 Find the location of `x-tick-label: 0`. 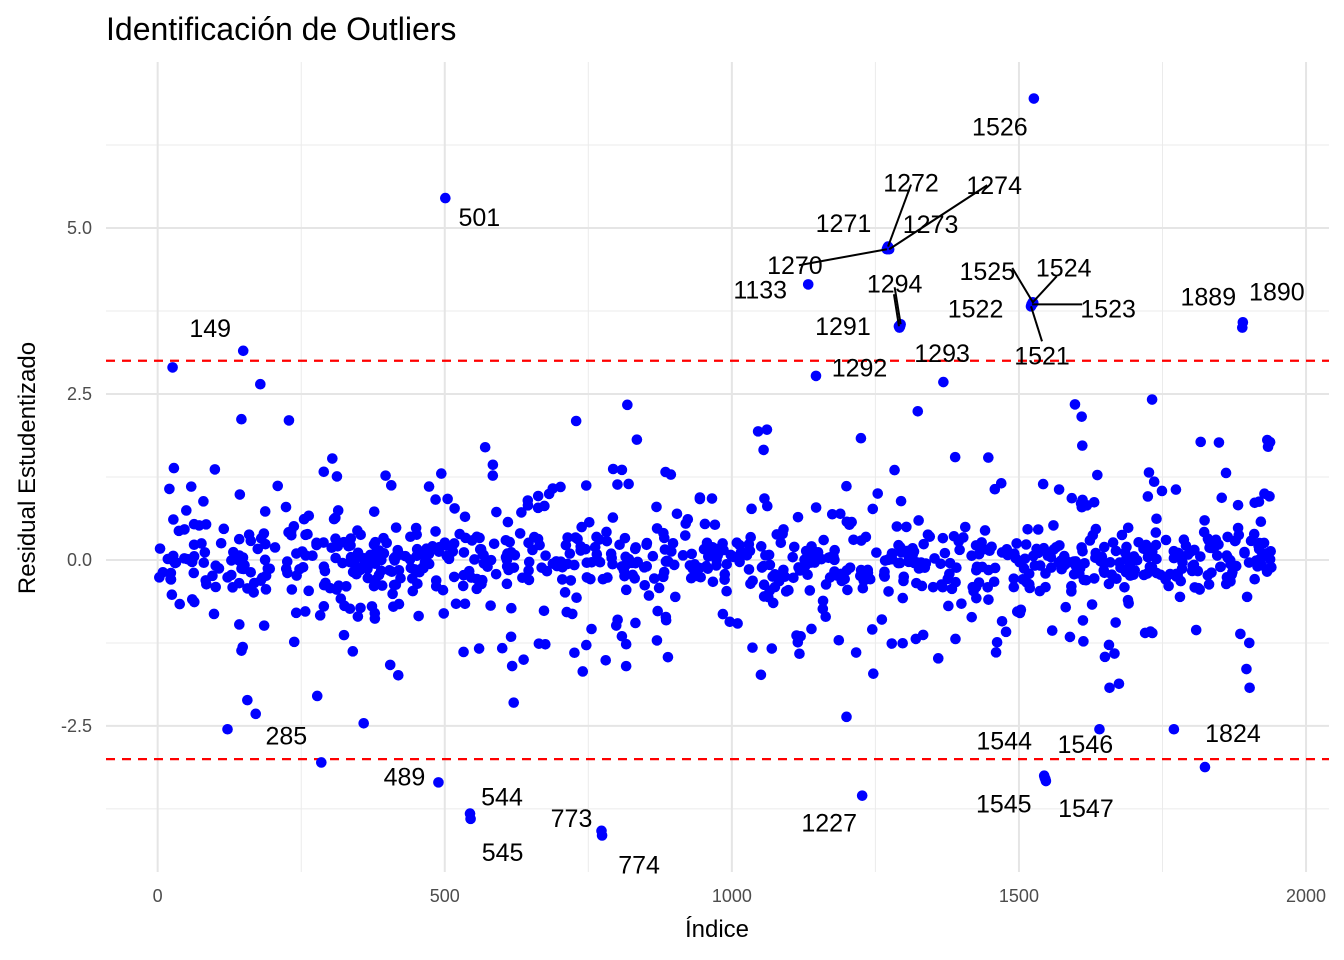

x-tick-label: 0 is located at coordinates (158, 896).